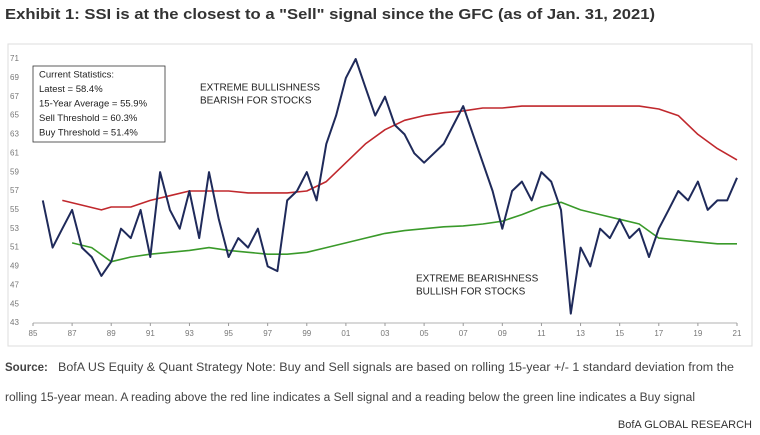  What do you see at coordinates (424, 333) in the screenshot?
I see `x-tick-label: 05` at bounding box center [424, 333].